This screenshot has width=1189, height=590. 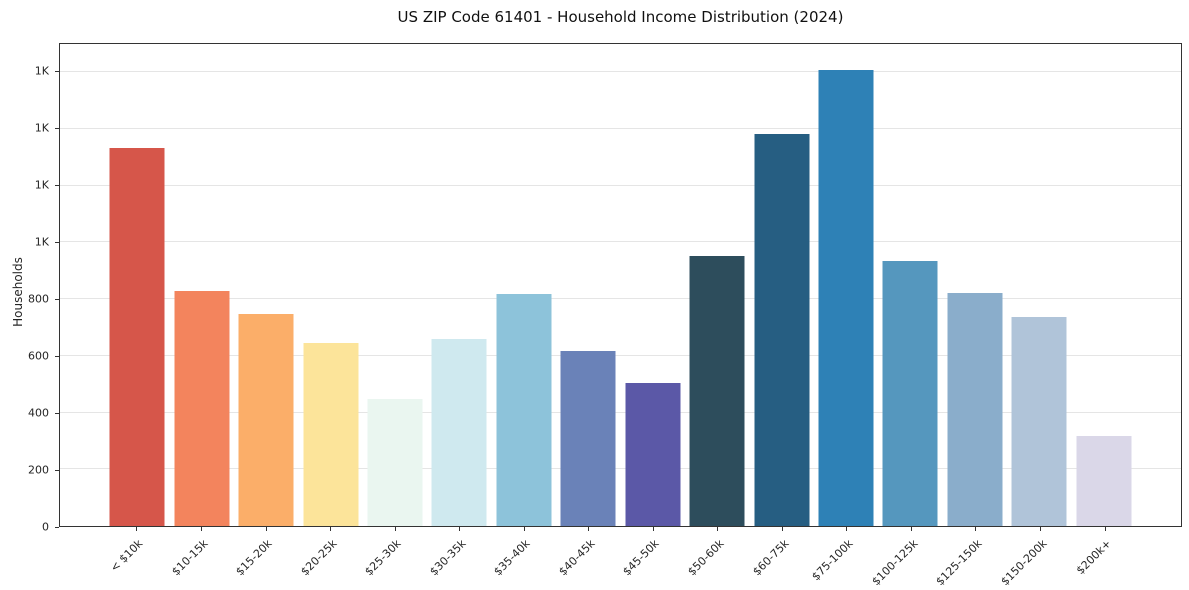 What do you see at coordinates (29, 288) in the screenshot?
I see `y-axis-ticks: 0 200 400 600 800 1K 1K 1K 1K` at bounding box center [29, 288].